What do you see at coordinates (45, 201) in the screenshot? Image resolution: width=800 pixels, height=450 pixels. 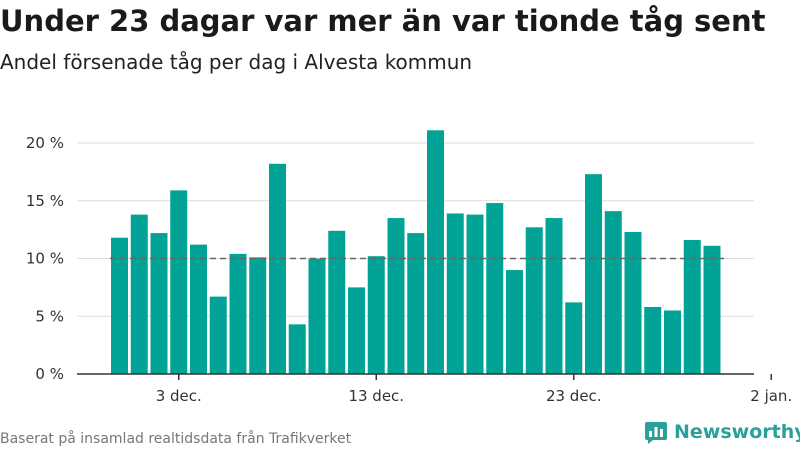 I see `y-tick-label: 15 %` at bounding box center [45, 201].